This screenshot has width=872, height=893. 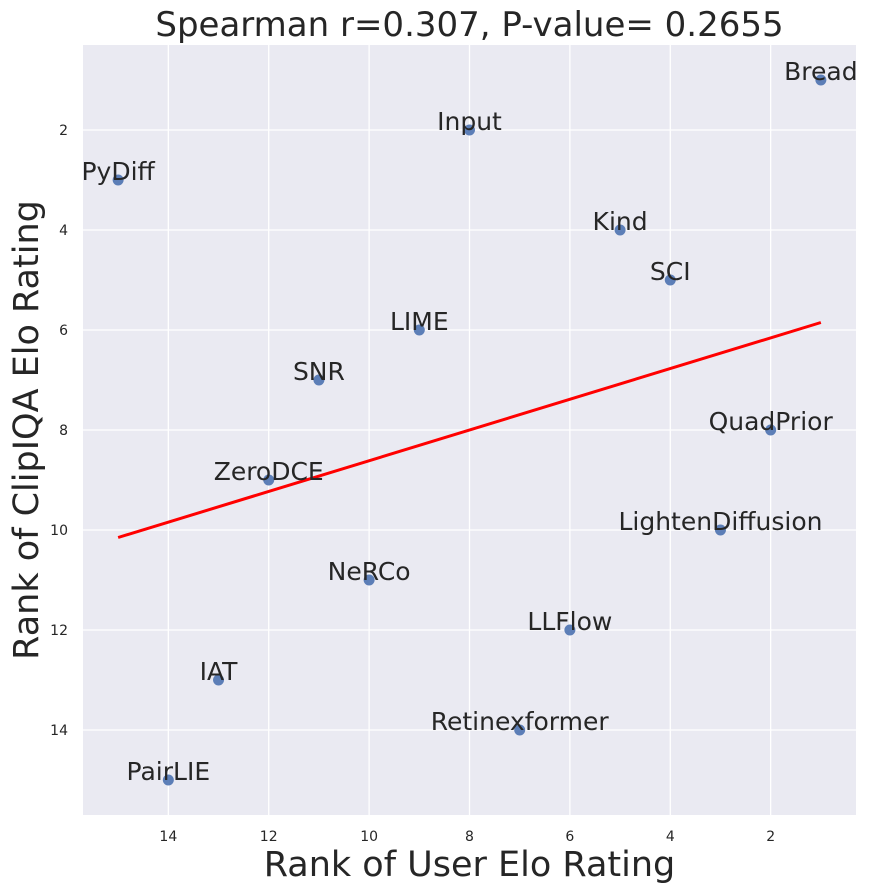 What do you see at coordinates (520, 721) in the screenshot?
I see `point-label: Retinexformer` at bounding box center [520, 721].